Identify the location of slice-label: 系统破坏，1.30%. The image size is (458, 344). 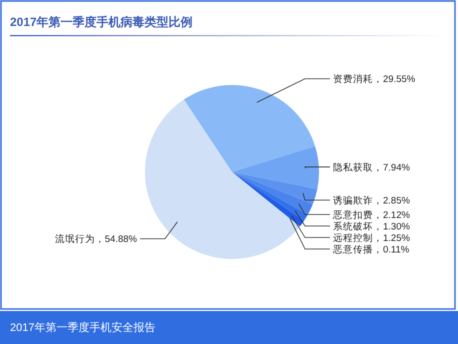
(371, 226).